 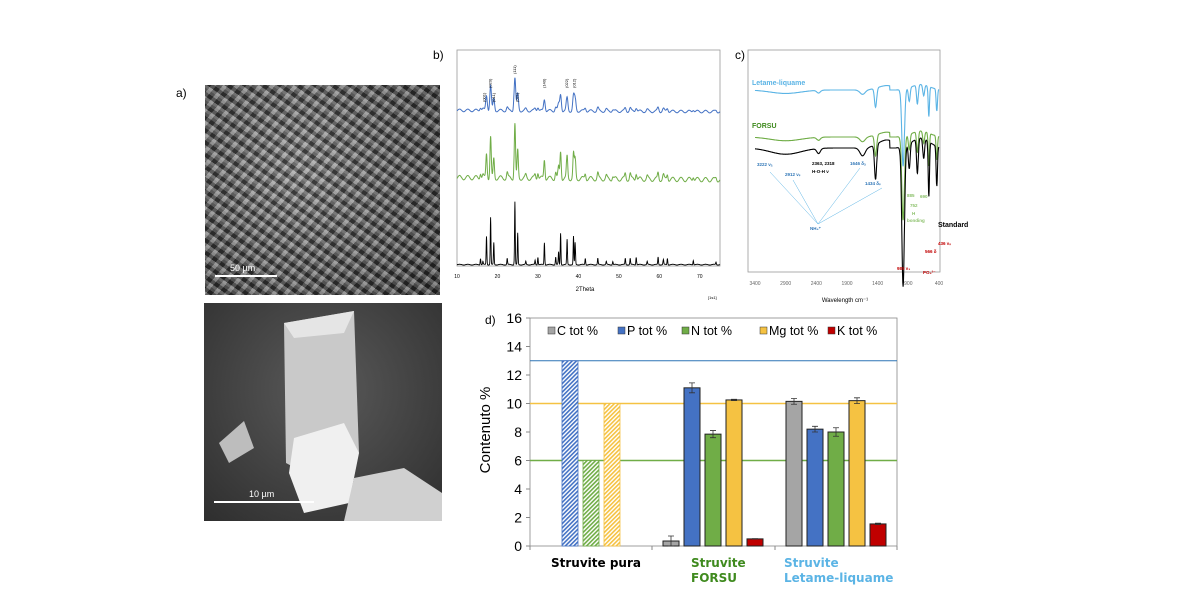 What do you see at coordinates (647, 331) in the screenshot?
I see `legend-label: P tot %` at bounding box center [647, 331].